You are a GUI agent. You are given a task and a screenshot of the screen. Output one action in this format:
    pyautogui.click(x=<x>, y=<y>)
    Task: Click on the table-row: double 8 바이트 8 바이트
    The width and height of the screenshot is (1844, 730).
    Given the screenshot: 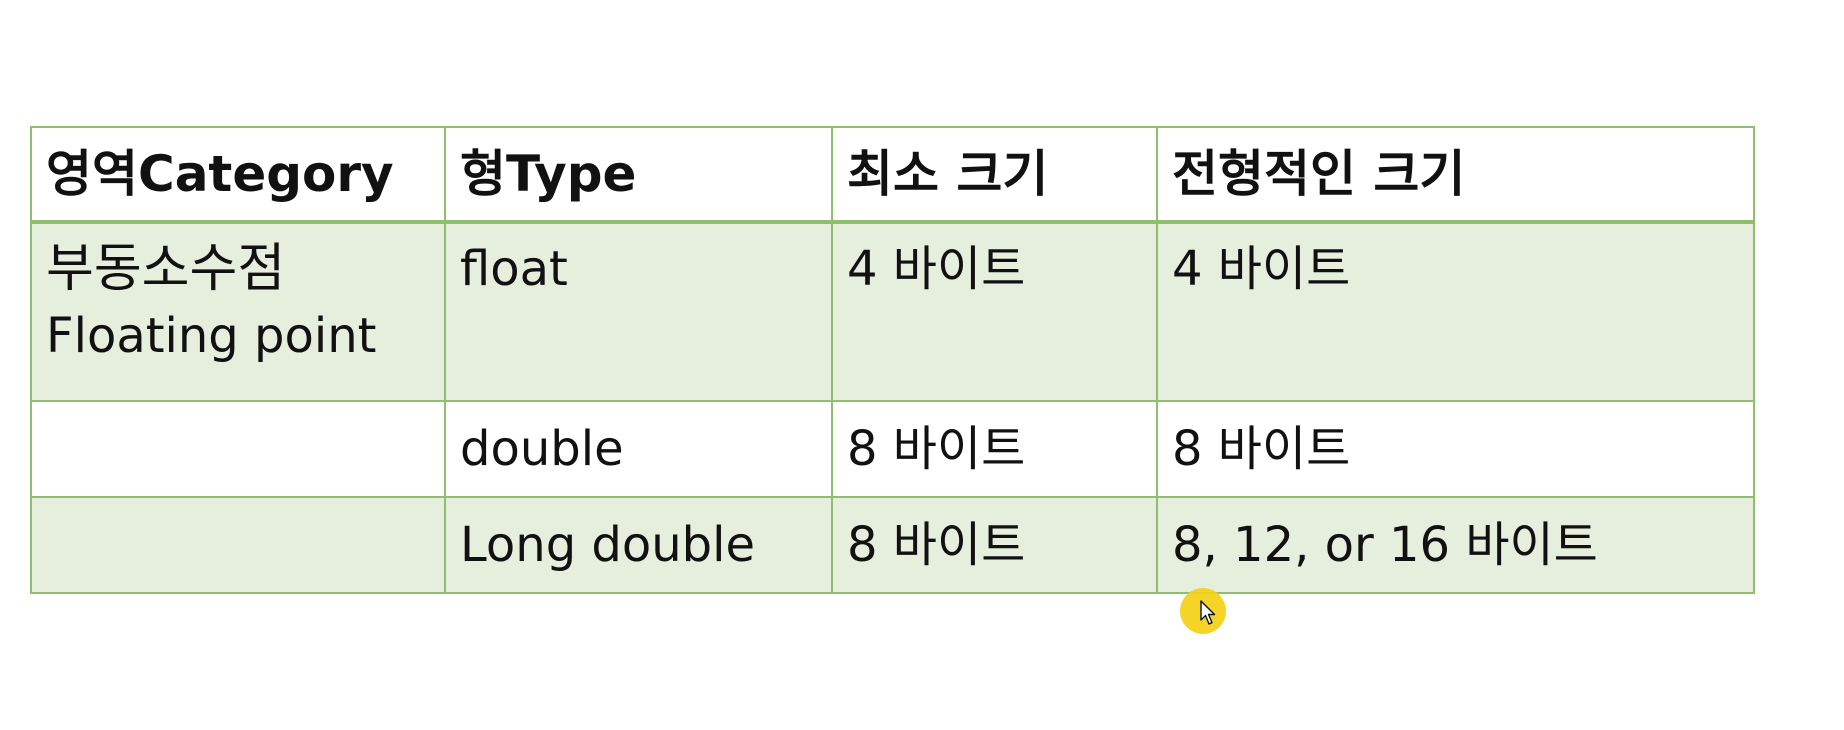 What is the action you would take?
    pyautogui.click(x=892, y=449)
    